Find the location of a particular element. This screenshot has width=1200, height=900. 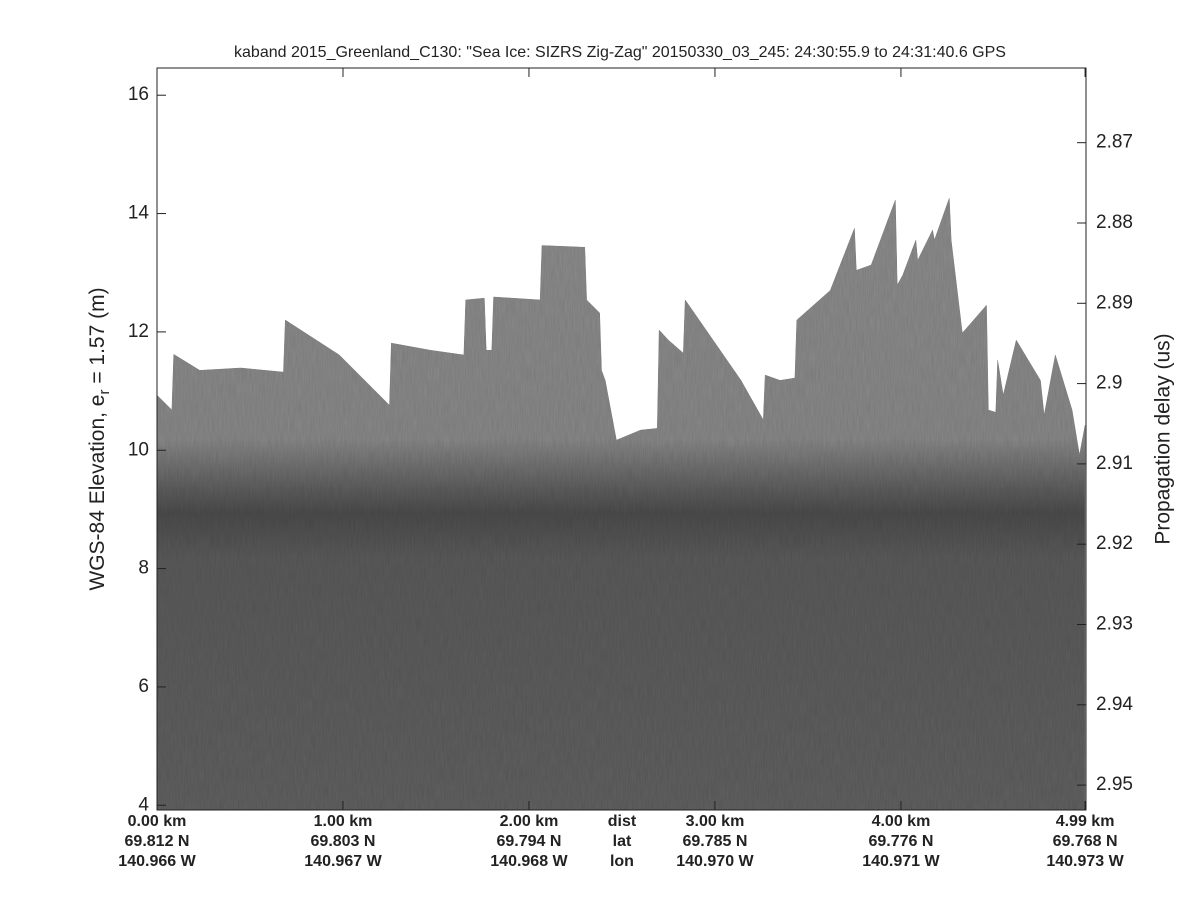

y-label-subscript: r is located at coordinates (104, 392).